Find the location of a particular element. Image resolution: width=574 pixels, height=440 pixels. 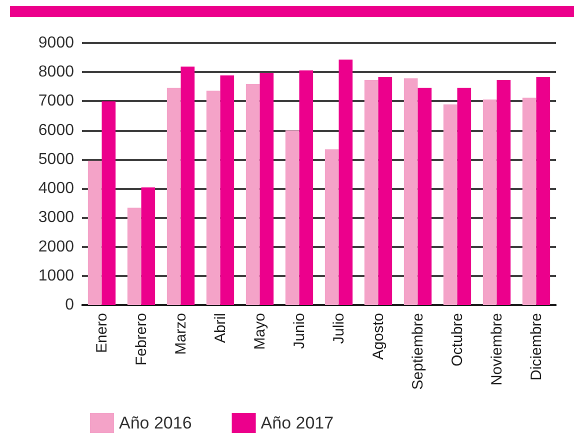

y-tick-label: 9000 is located at coordinates (56, 43).